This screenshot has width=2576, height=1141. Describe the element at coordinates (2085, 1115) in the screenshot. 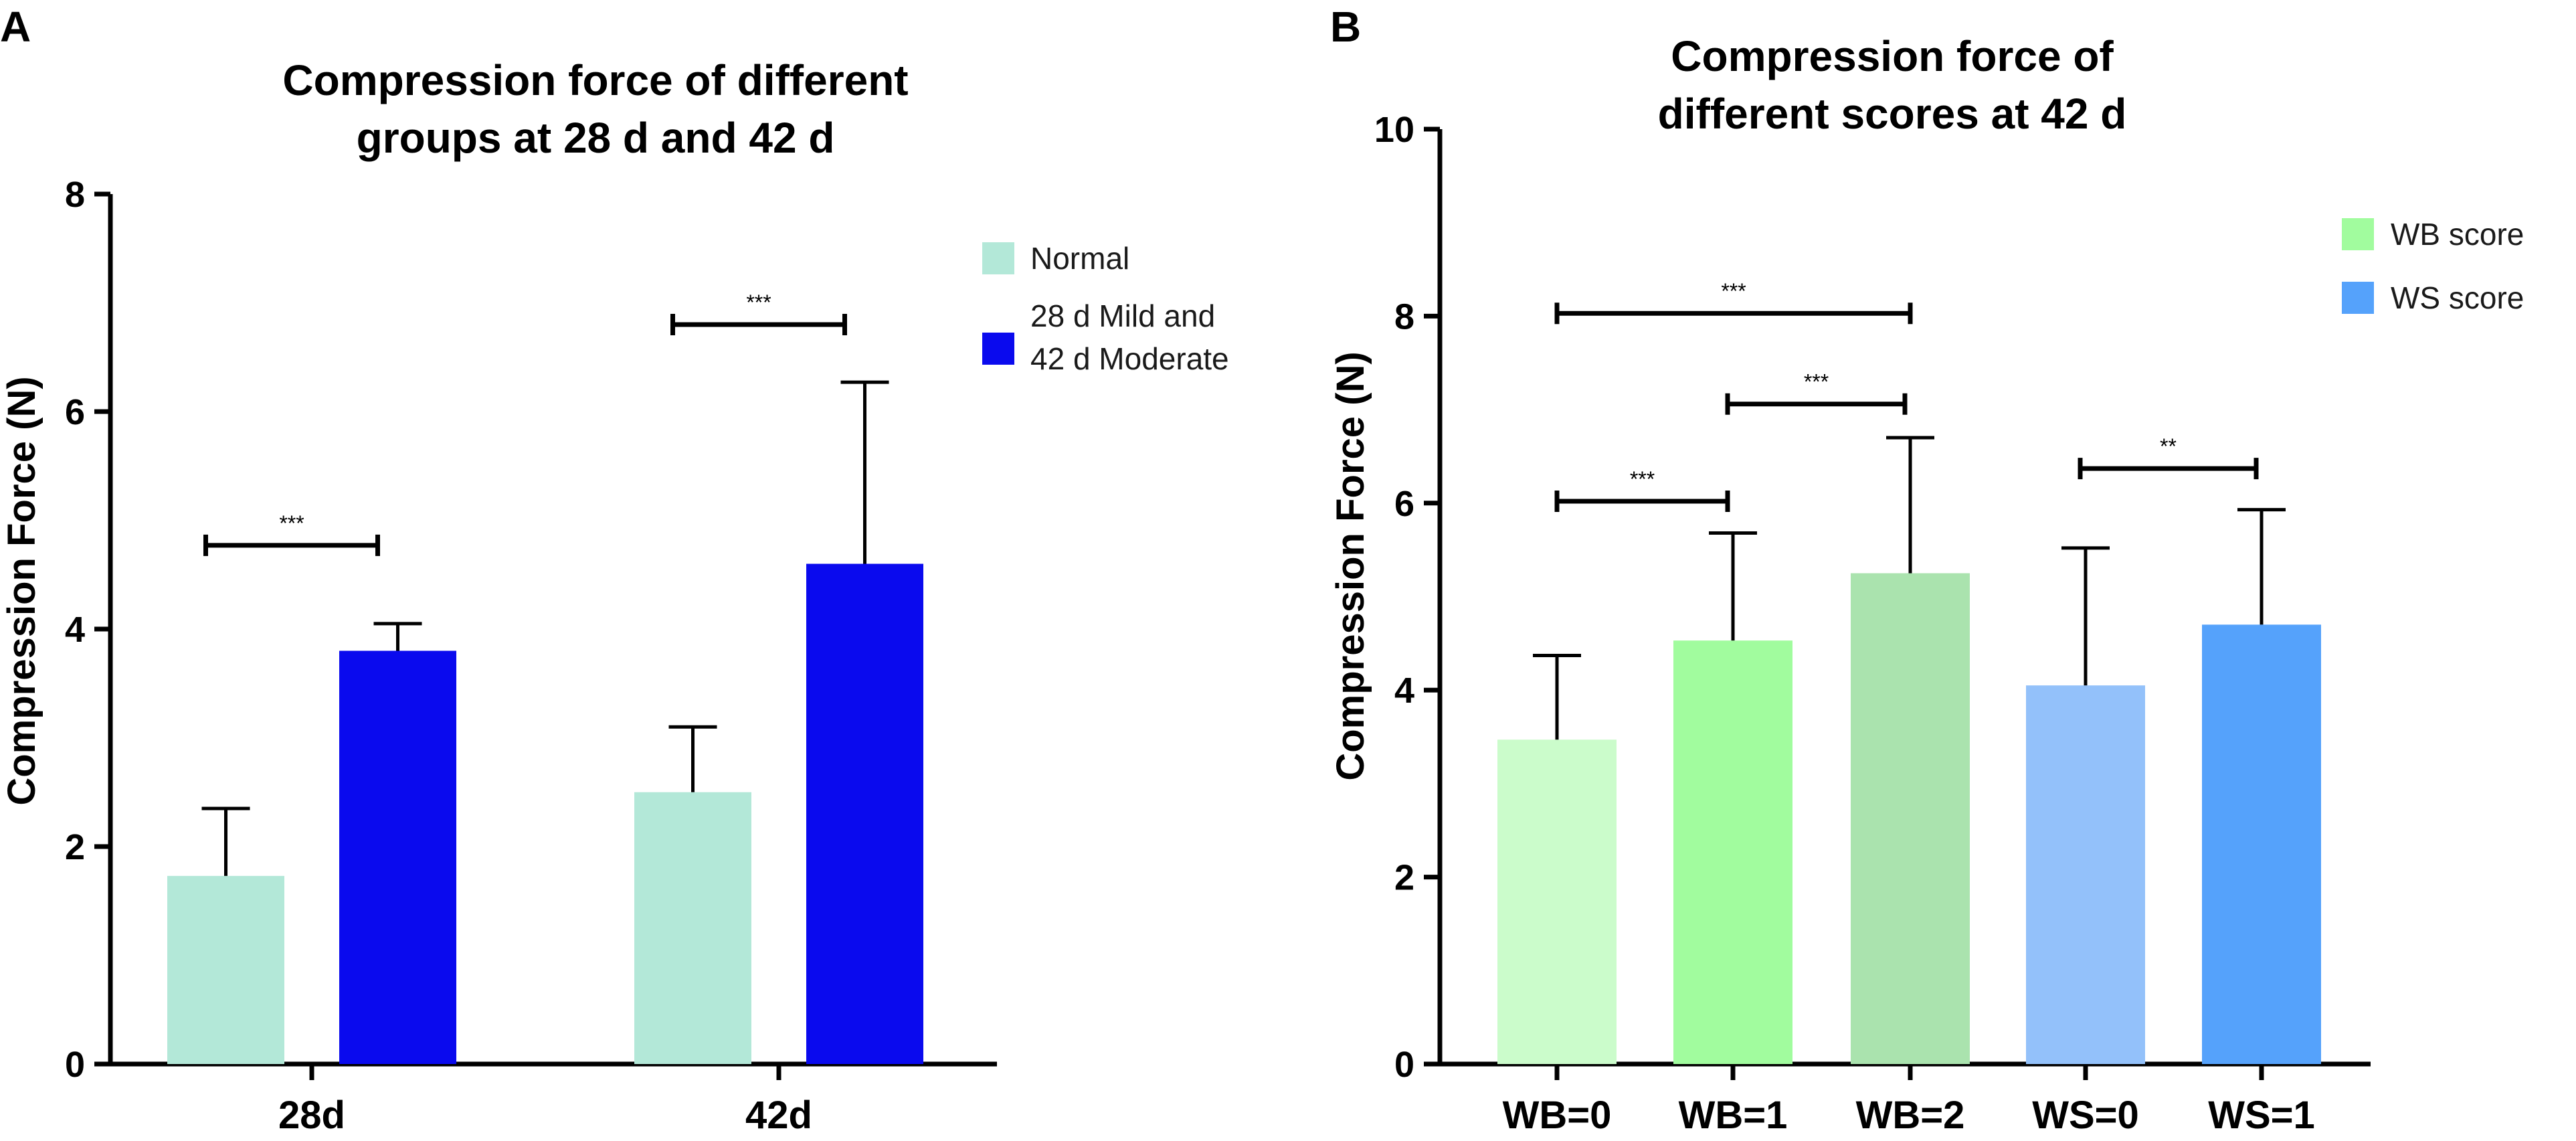

I see `chart-b-x-tick-label: WS=0` at that location.